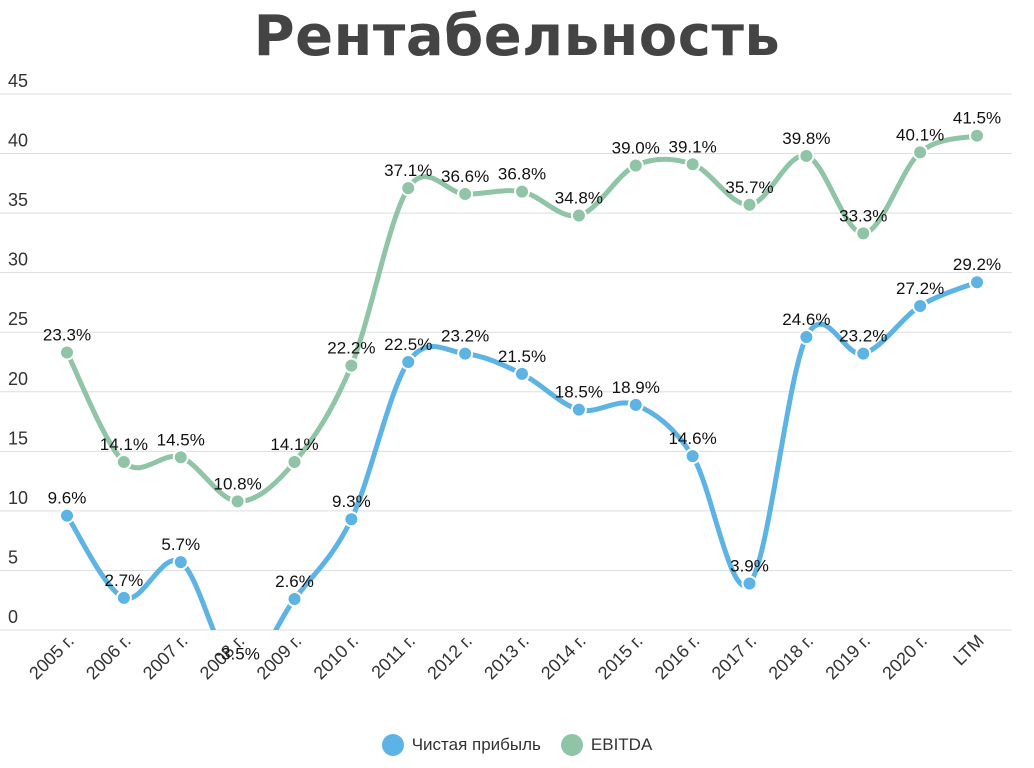 The height and width of the screenshot is (768, 1034). I want to click on data-label: 39.0%, so click(636, 147).